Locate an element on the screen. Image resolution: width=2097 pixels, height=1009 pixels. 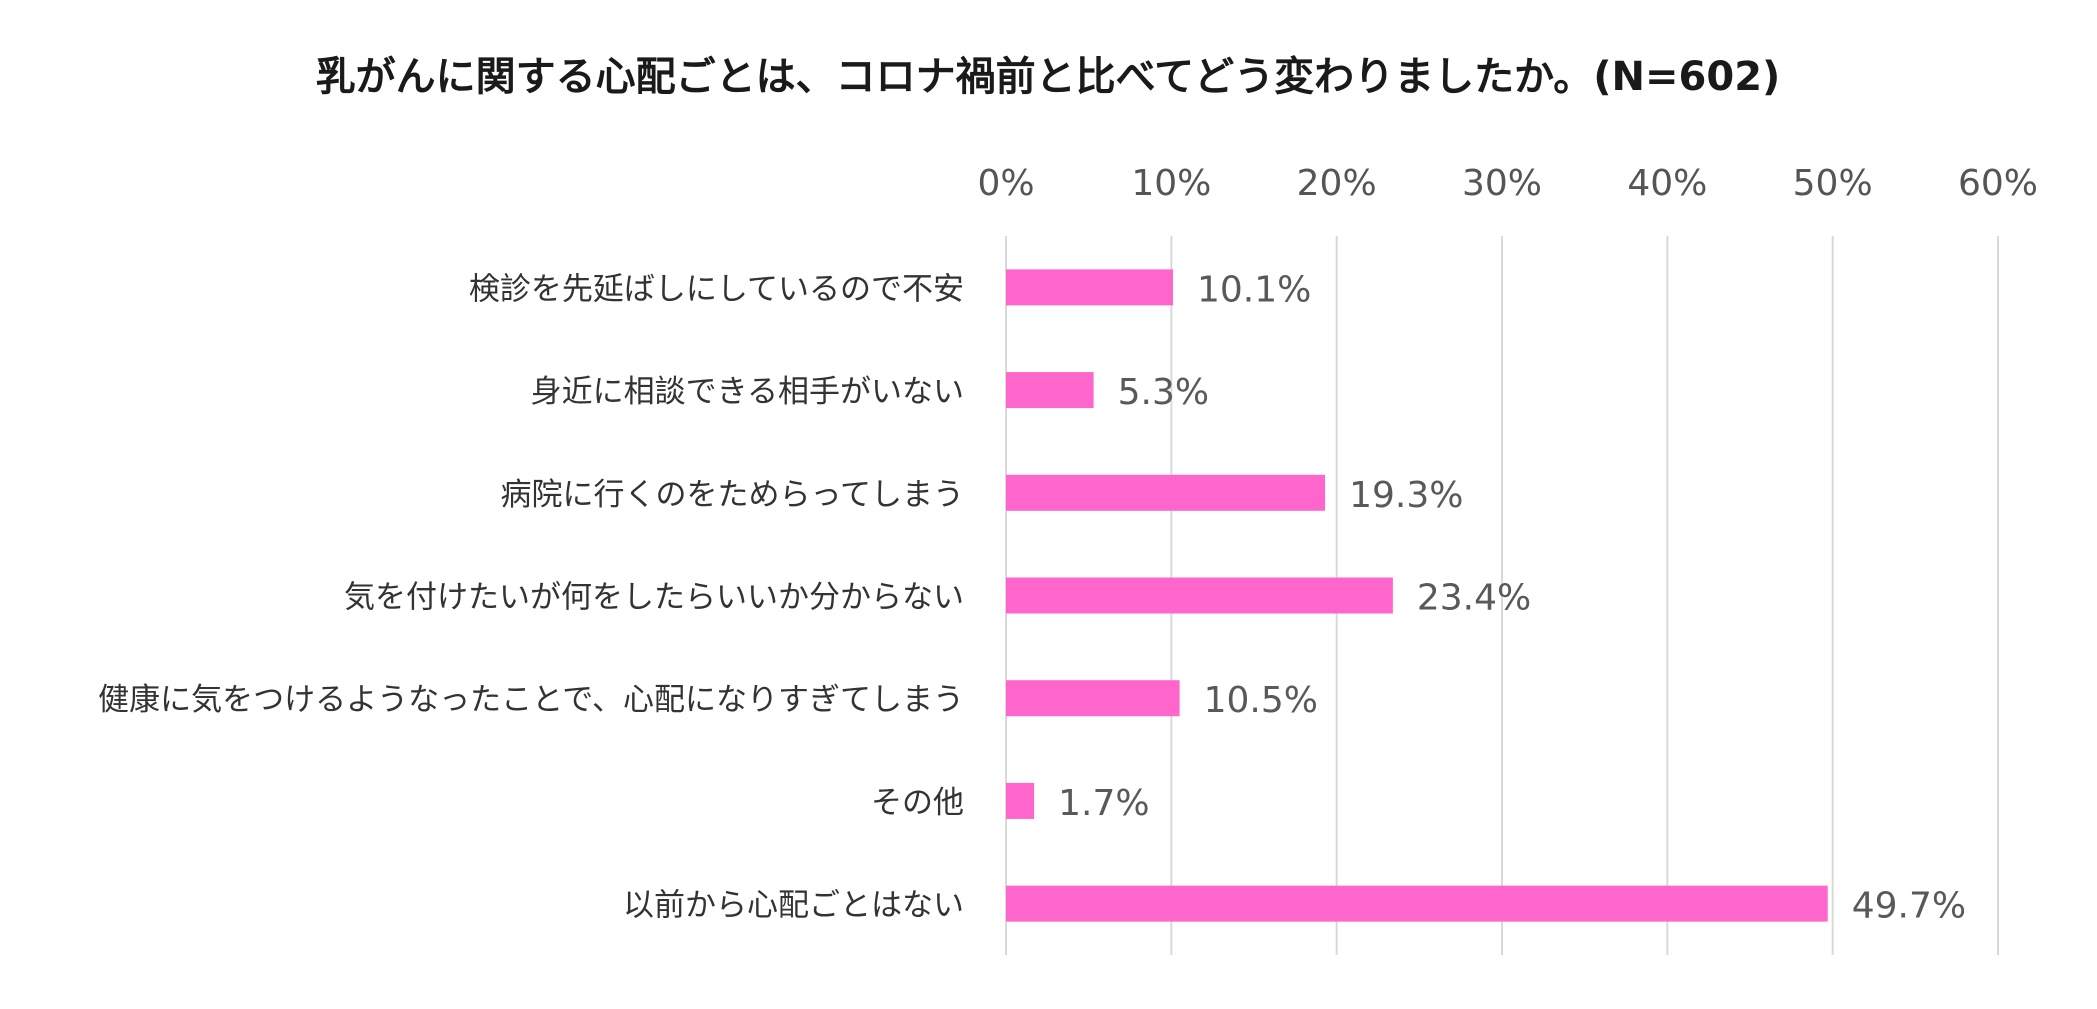
x-tick-label: 20% is located at coordinates (1337, 183).